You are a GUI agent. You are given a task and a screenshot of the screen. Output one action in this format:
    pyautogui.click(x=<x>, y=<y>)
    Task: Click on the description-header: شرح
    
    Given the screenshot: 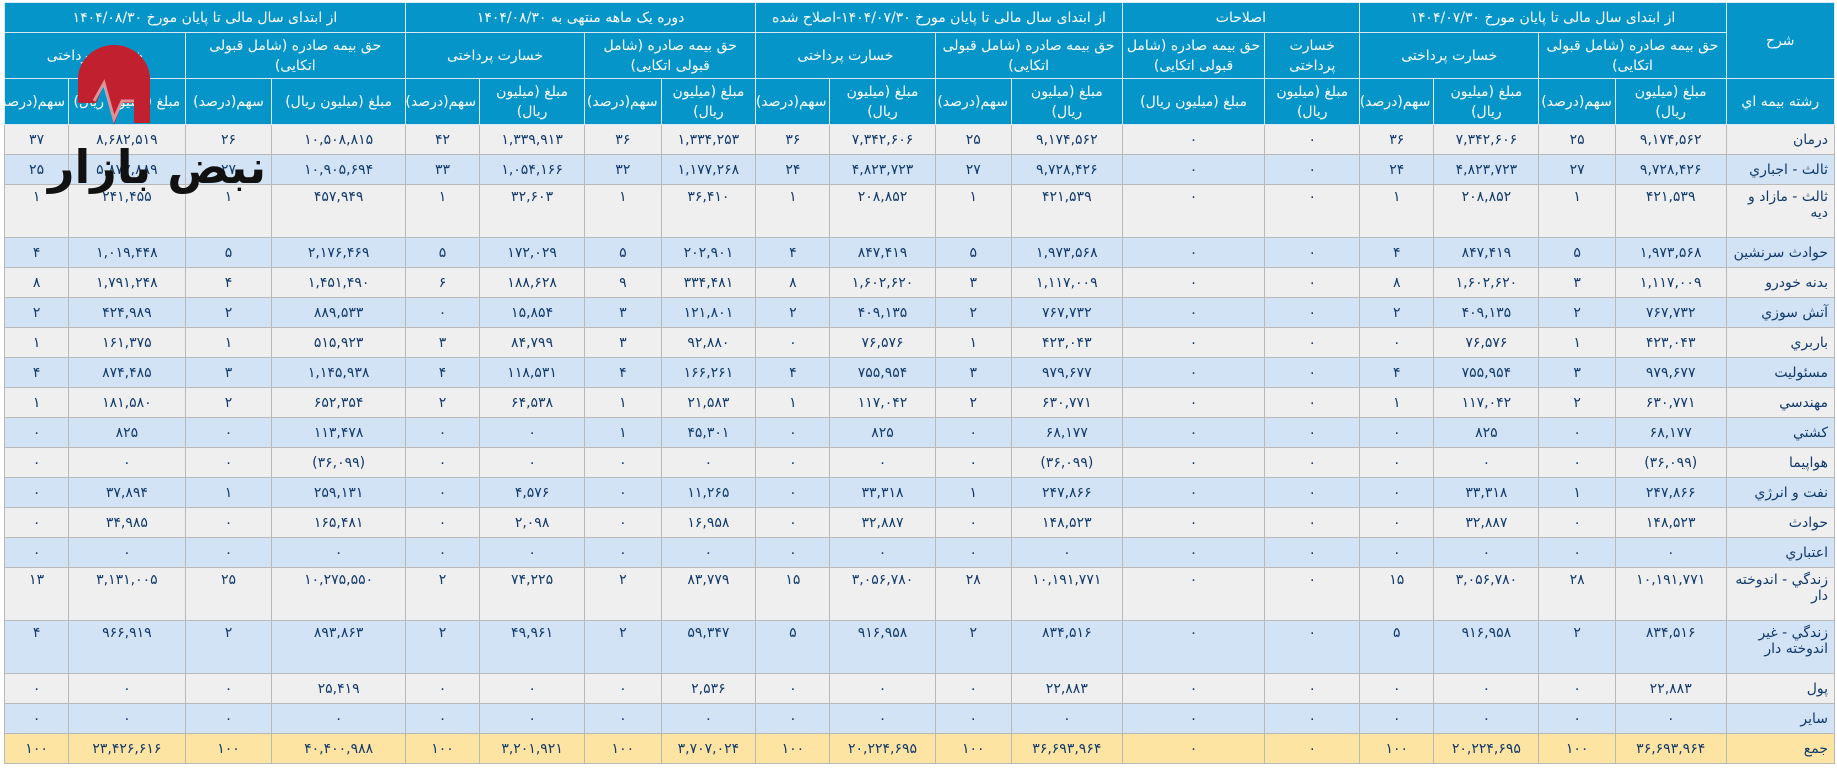 What is the action you would take?
    pyautogui.click(x=1780, y=40)
    